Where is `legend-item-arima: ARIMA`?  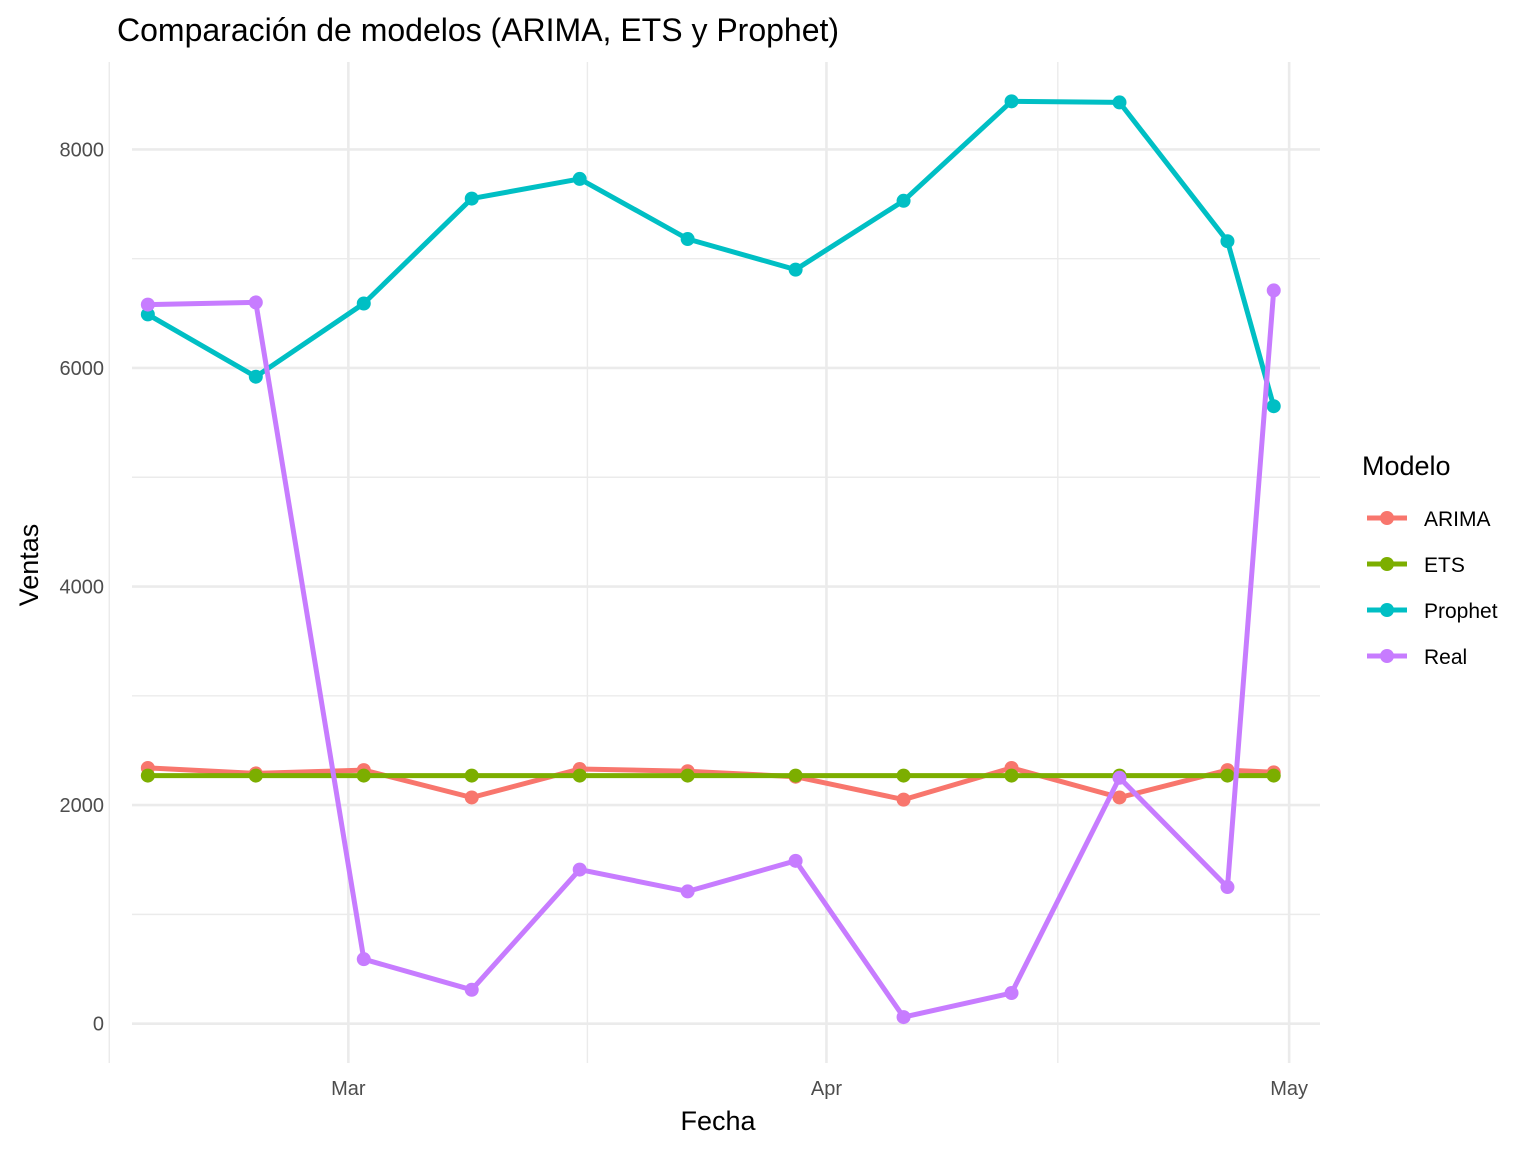 legend-item-arima: ARIMA is located at coordinates (1429, 519).